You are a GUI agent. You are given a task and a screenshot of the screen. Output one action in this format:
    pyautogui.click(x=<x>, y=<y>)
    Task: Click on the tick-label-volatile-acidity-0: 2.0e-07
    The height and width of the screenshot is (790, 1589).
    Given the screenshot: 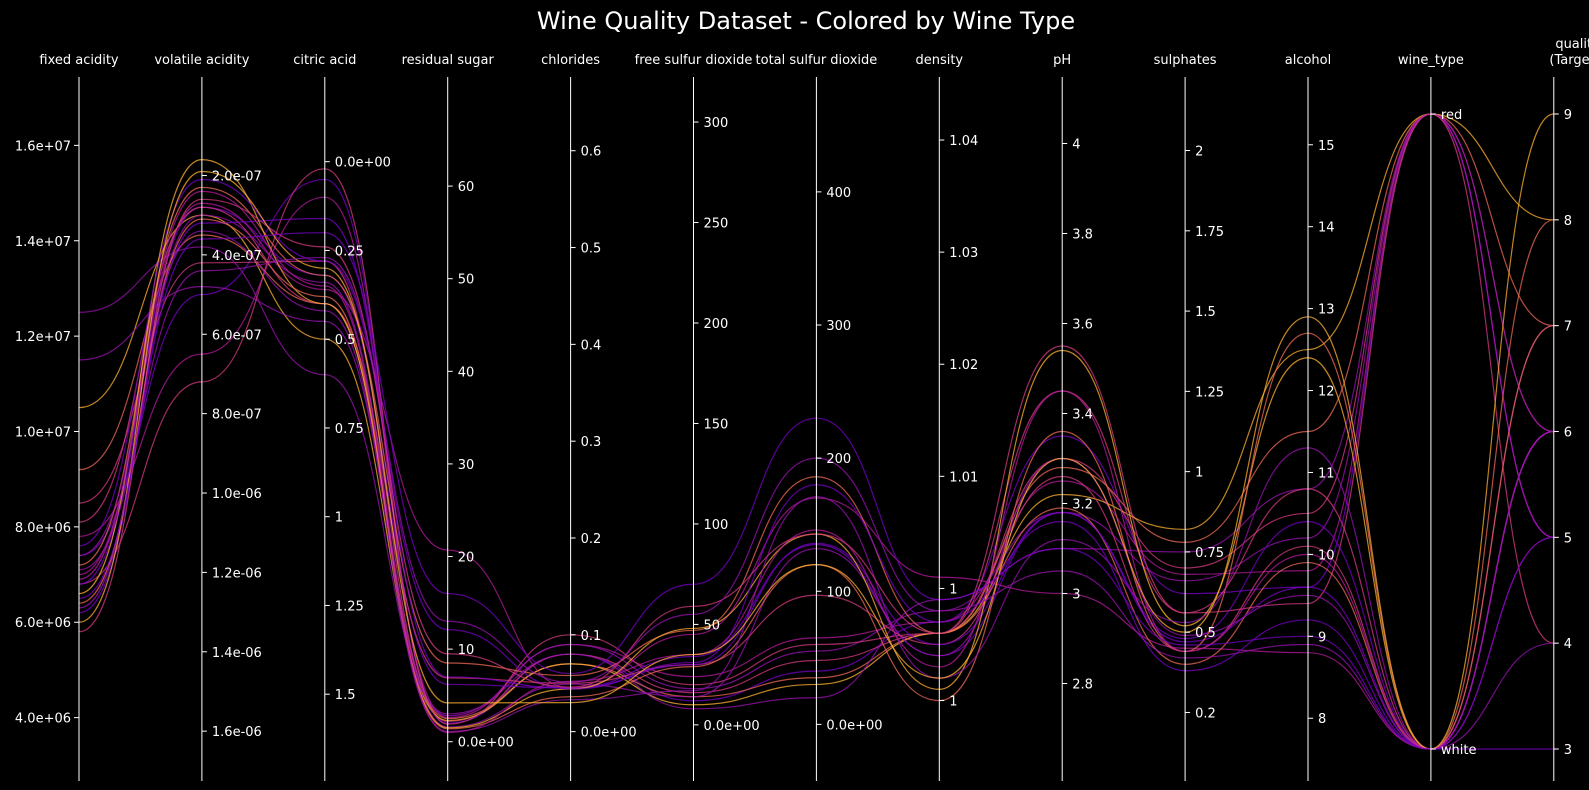 What is the action you would take?
    pyautogui.click(x=237, y=177)
    